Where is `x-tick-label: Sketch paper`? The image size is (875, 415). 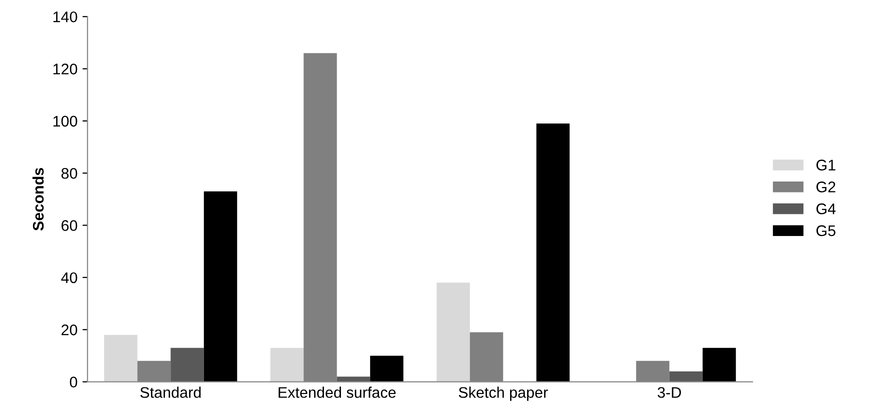 x-tick-label: Sketch paper is located at coordinates (503, 393).